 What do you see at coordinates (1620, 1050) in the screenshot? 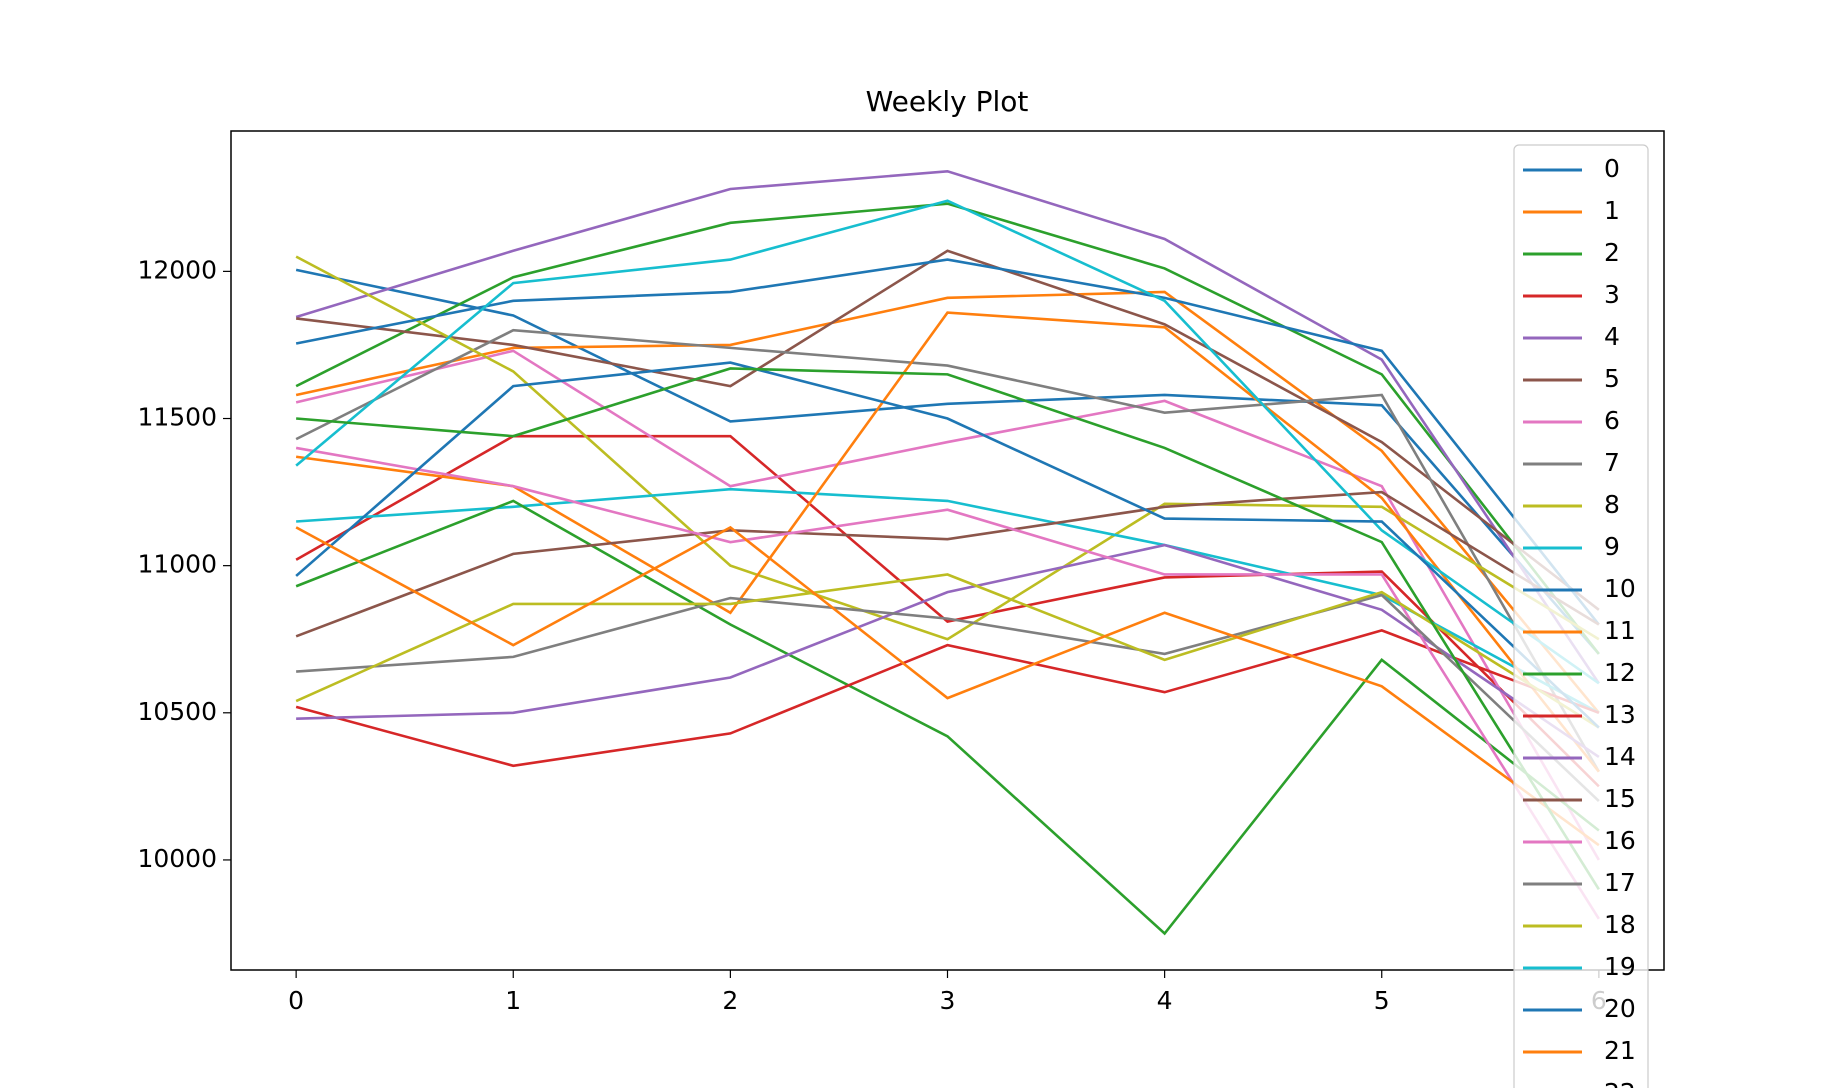
I see `legend-label: 21` at bounding box center [1620, 1050].